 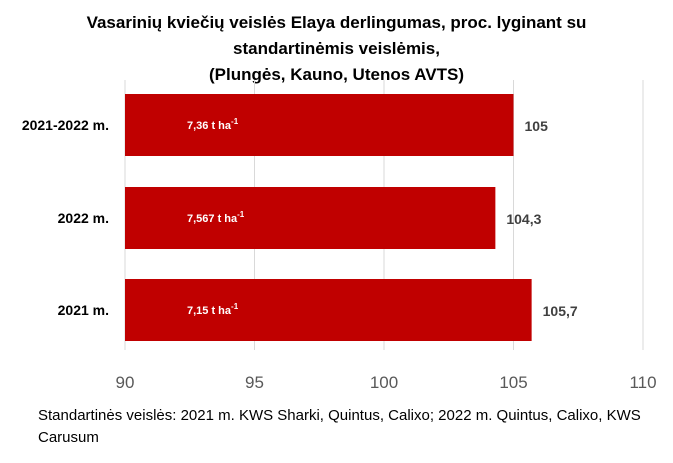 I want to click on chart-title-line-2: standartinėmis veislėmis,, so click(x=336, y=48).